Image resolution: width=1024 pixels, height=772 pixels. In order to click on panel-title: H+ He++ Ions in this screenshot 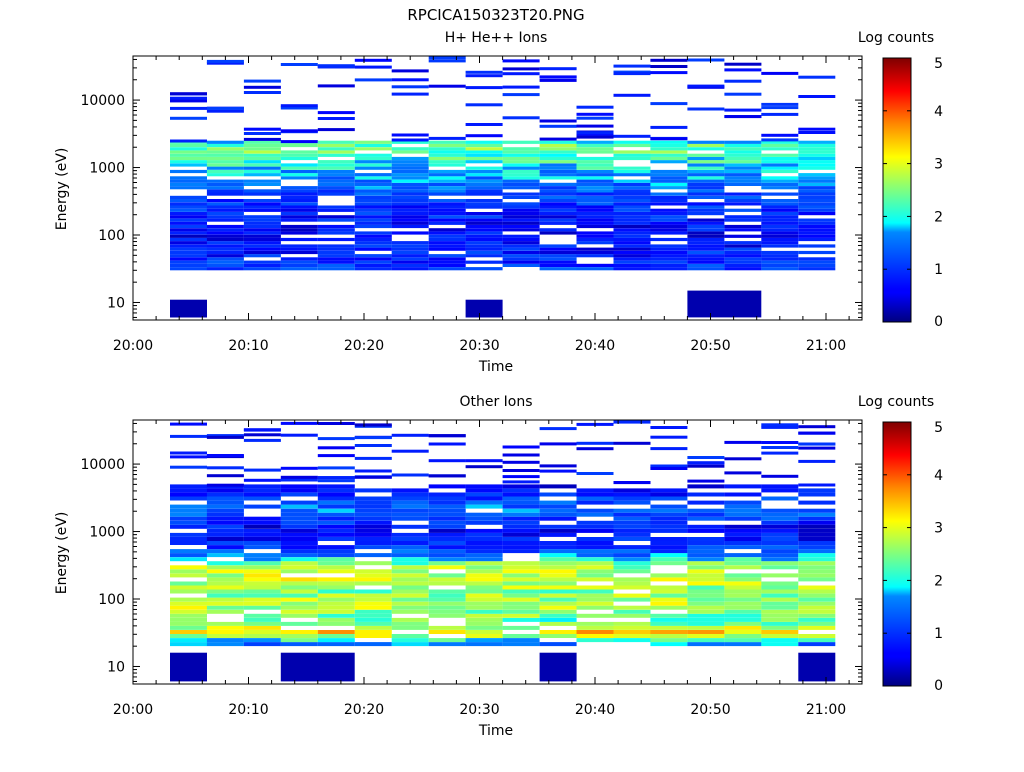, I will do `click(496, 38)`.